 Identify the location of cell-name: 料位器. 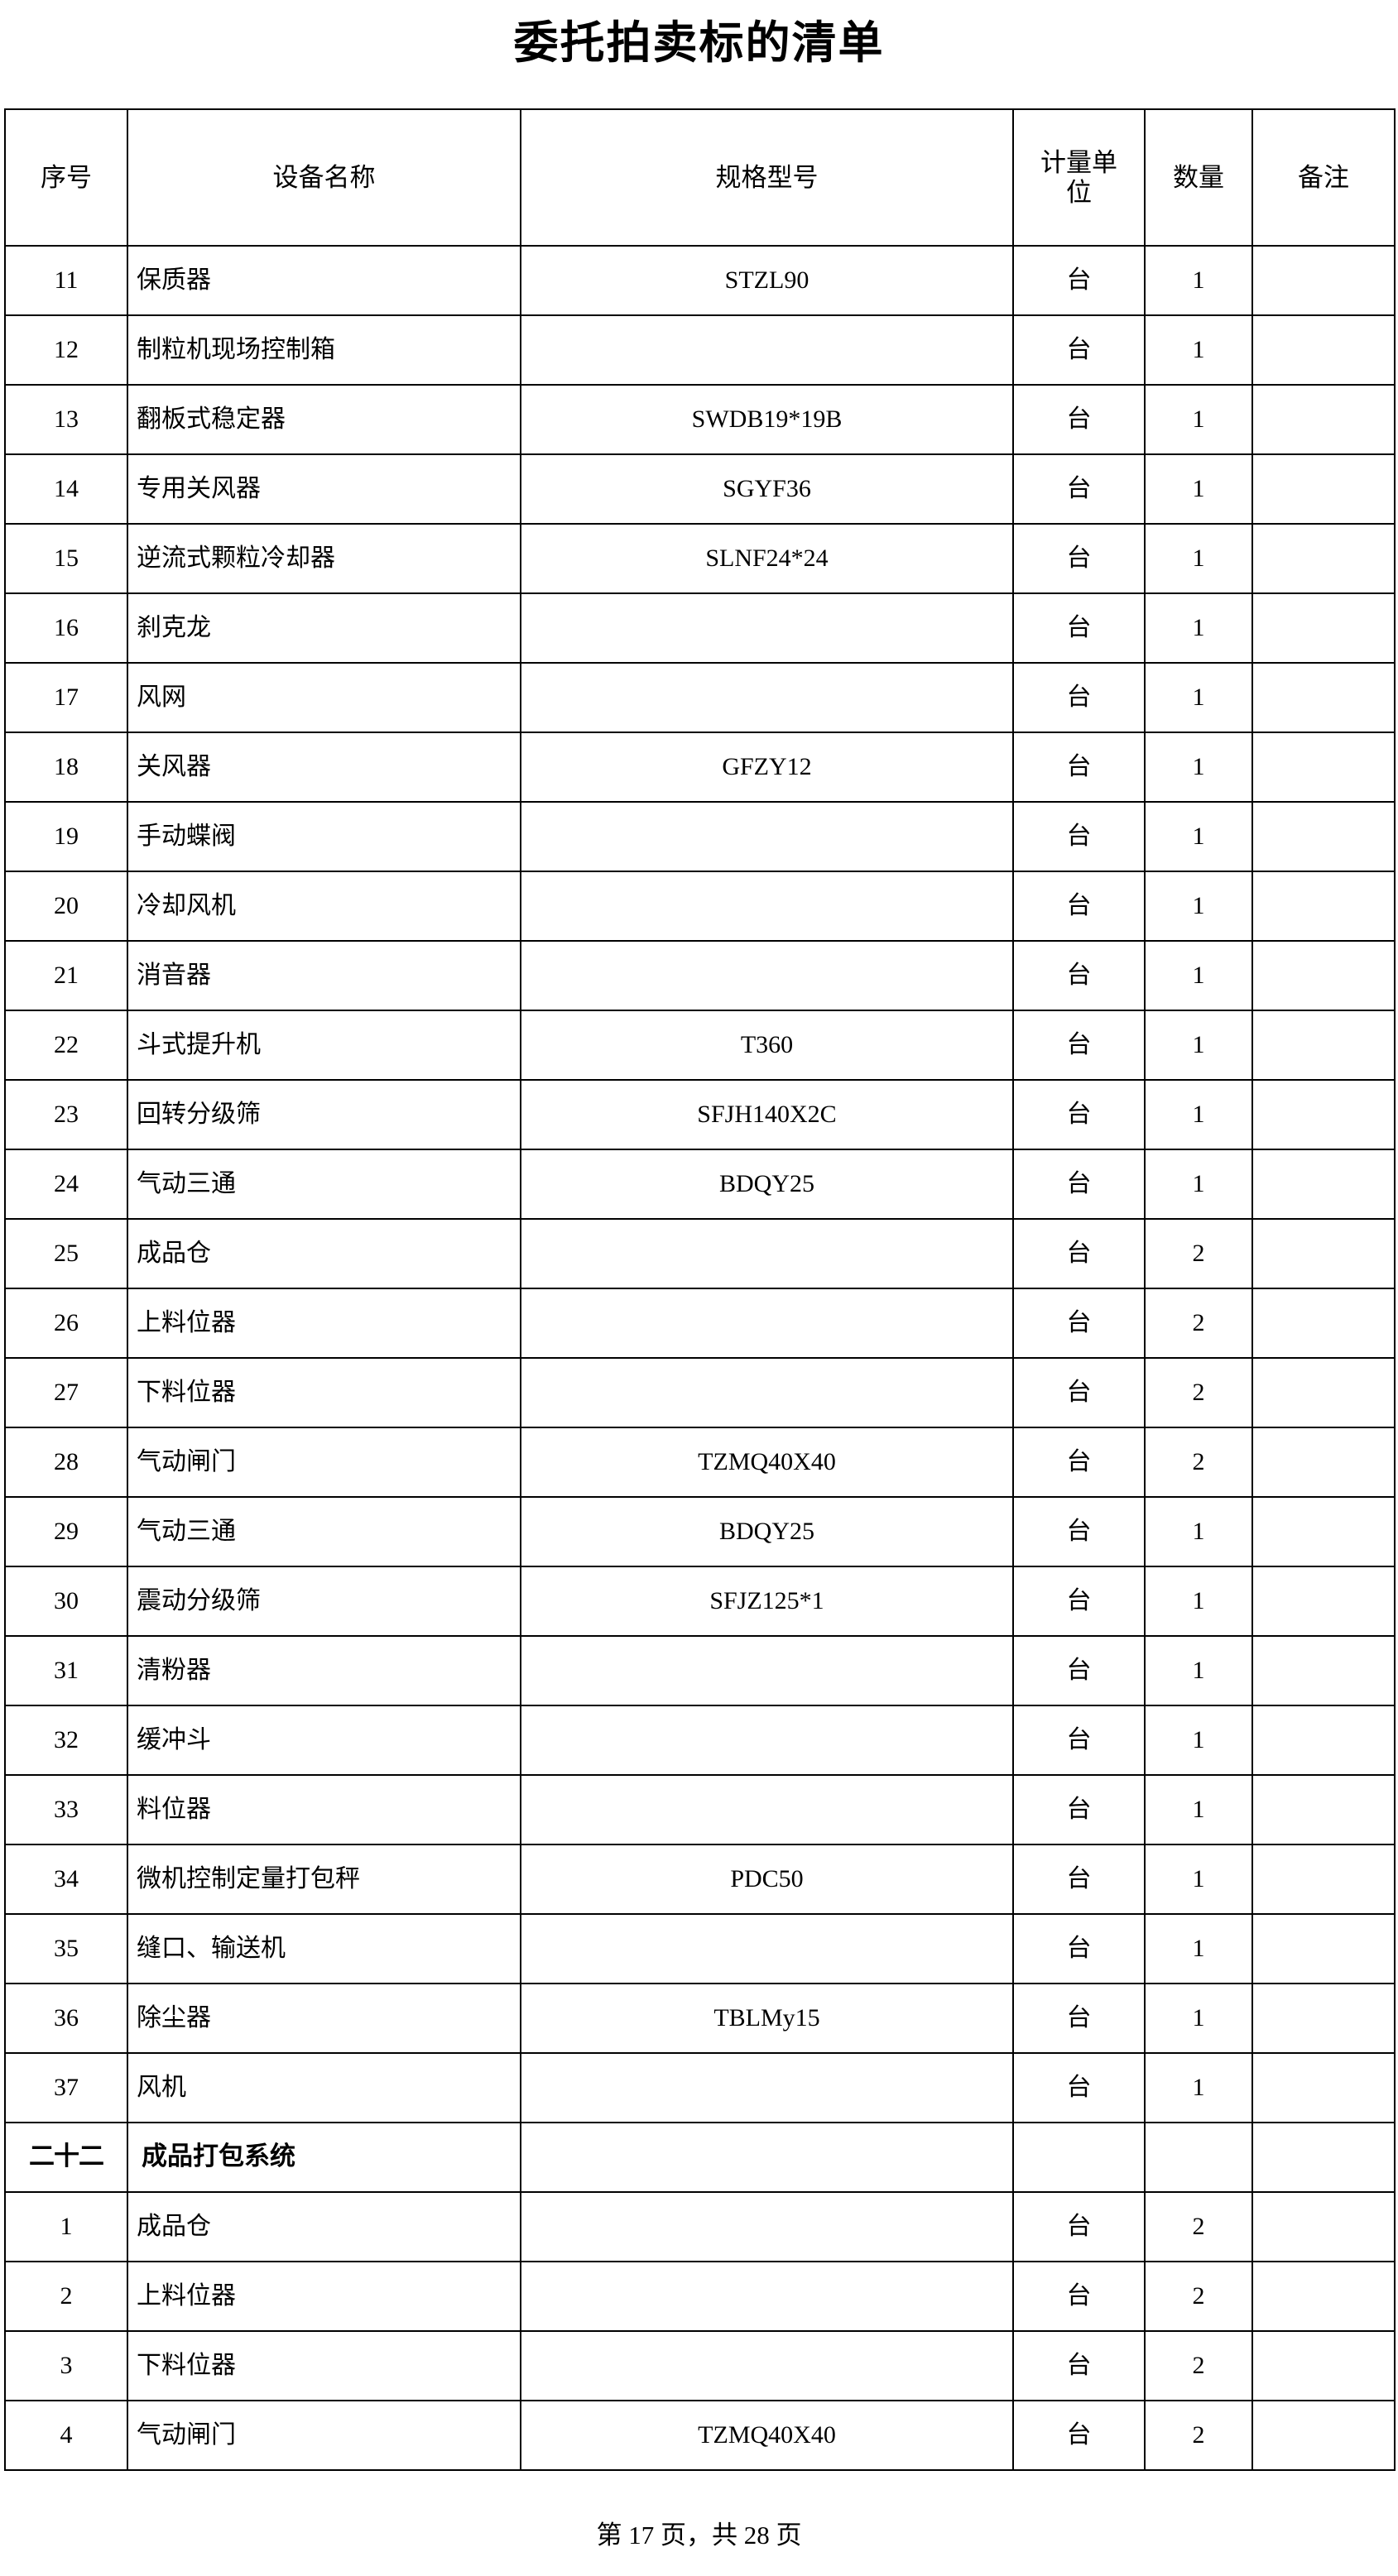
(324, 1810).